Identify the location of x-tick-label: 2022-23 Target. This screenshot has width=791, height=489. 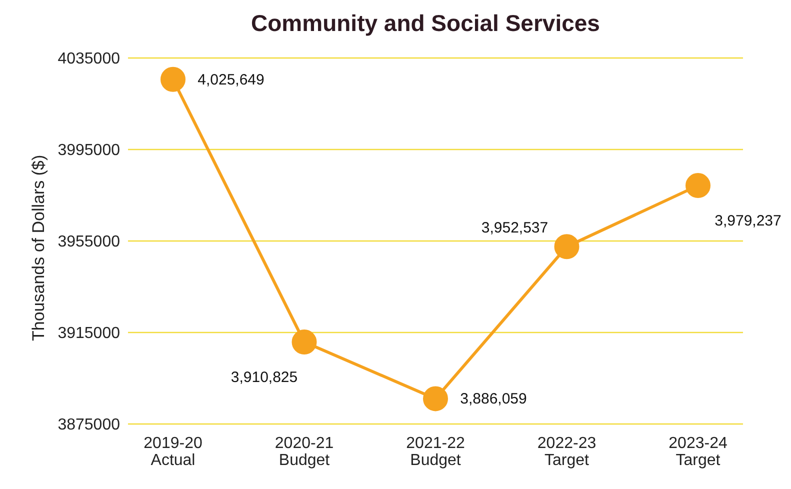
(566, 452).